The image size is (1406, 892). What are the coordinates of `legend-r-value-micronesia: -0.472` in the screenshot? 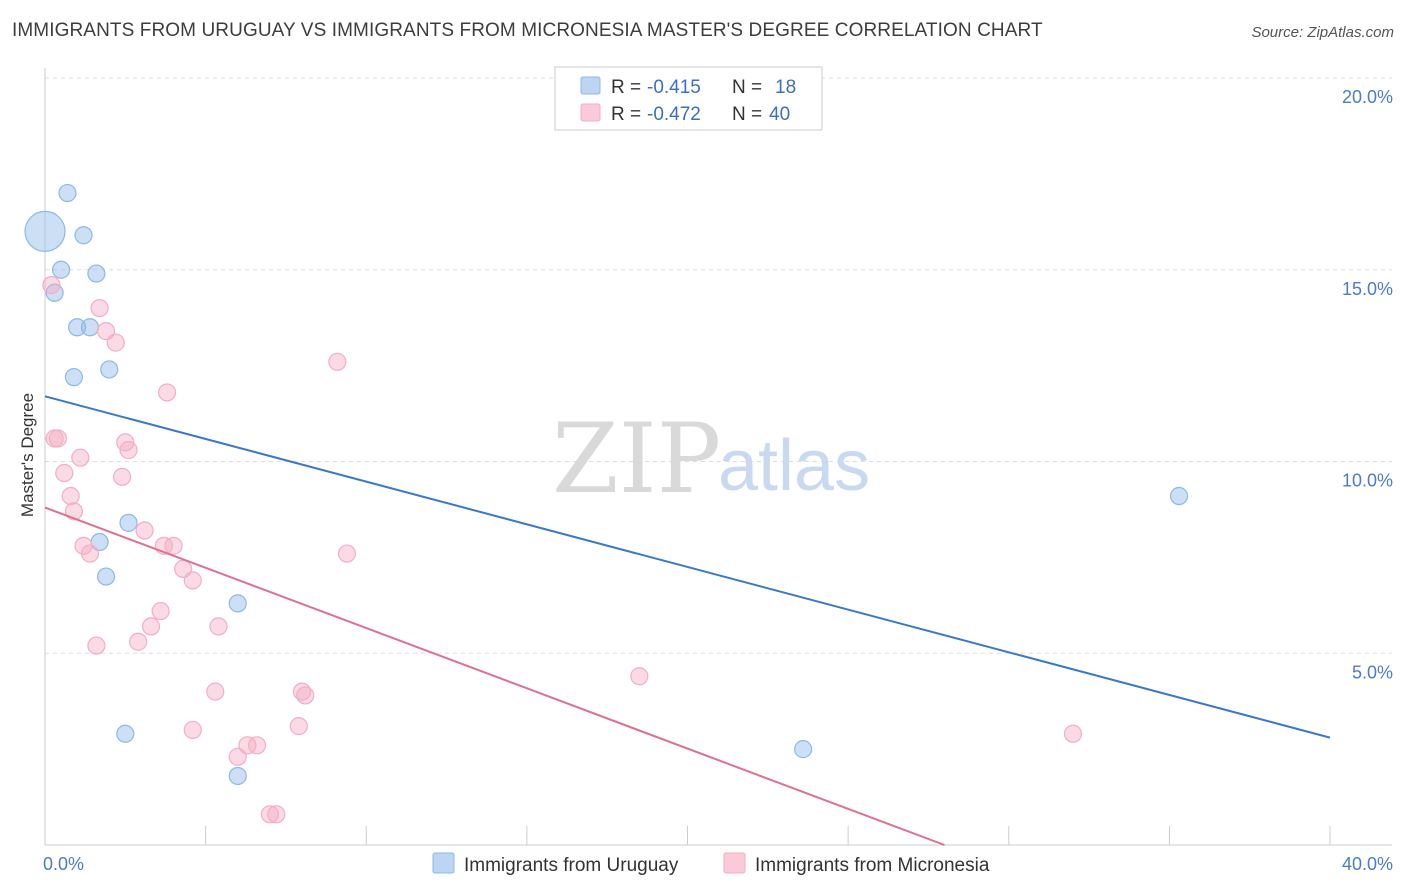 It's located at (674, 114).